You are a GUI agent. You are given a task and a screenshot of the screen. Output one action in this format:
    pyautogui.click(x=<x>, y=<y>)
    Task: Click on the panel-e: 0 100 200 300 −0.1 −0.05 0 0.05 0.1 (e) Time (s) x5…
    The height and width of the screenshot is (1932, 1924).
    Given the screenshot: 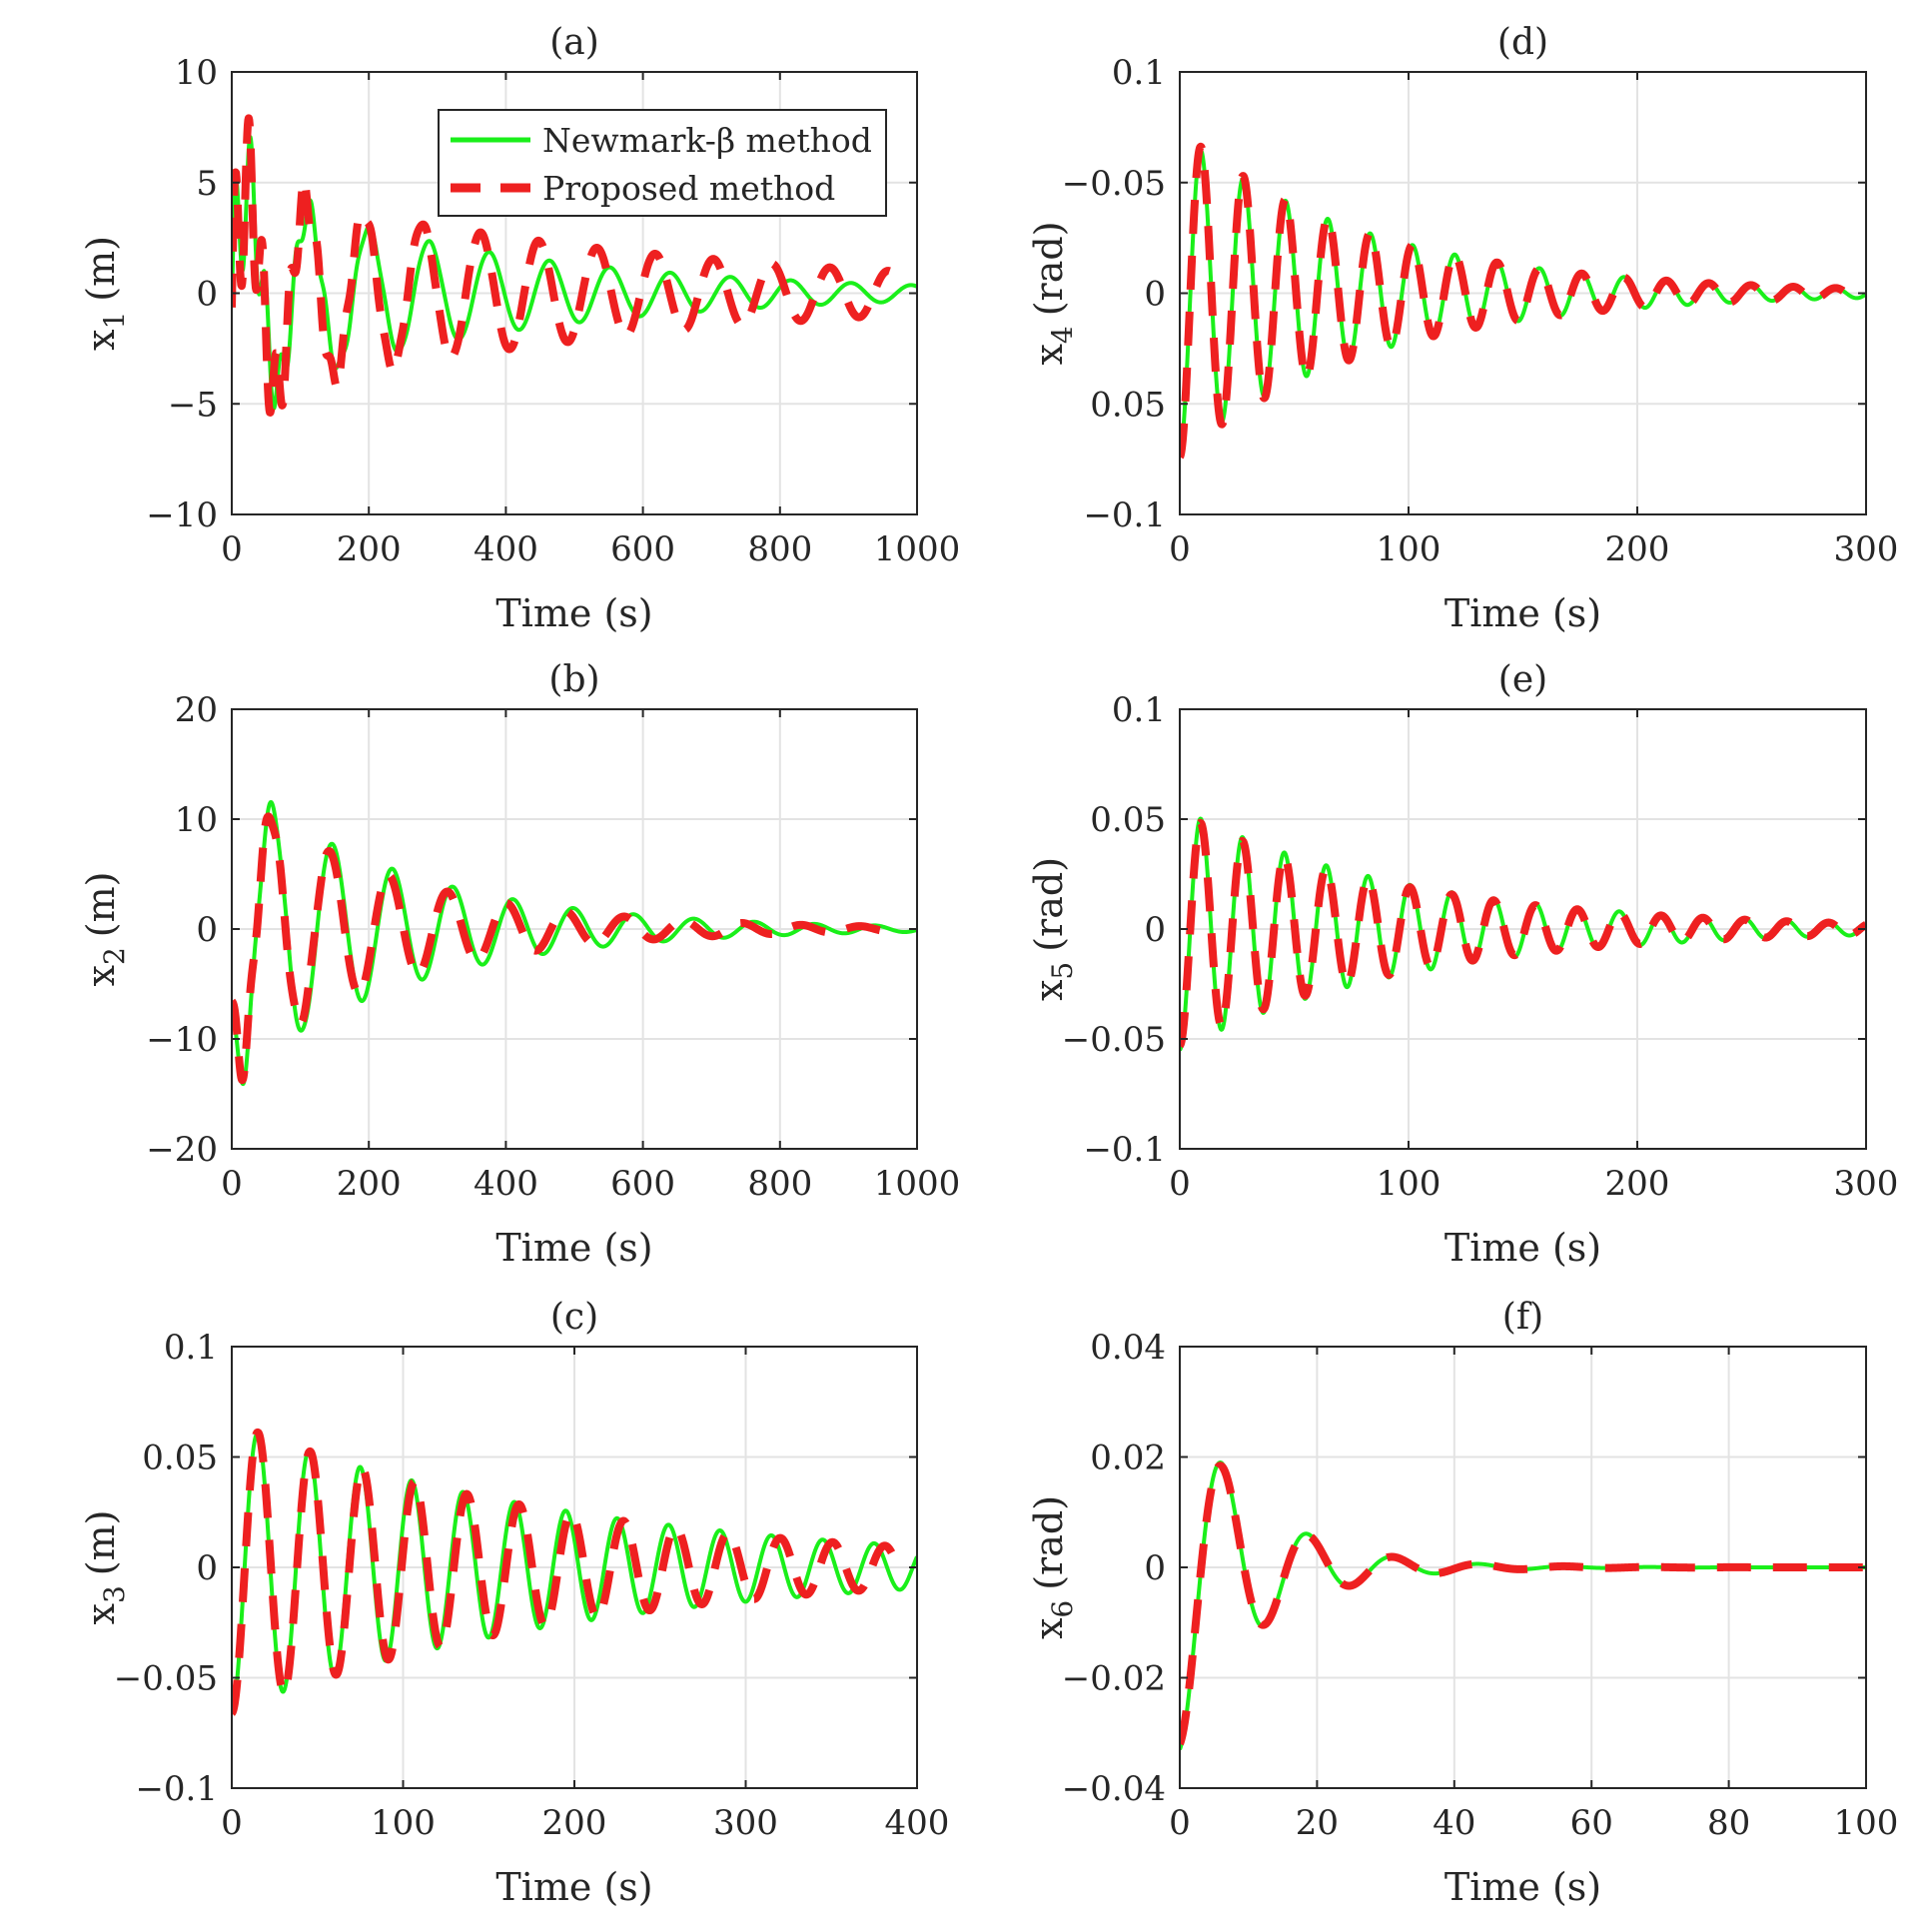 What is the action you would take?
    pyautogui.click(x=1462, y=964)
    